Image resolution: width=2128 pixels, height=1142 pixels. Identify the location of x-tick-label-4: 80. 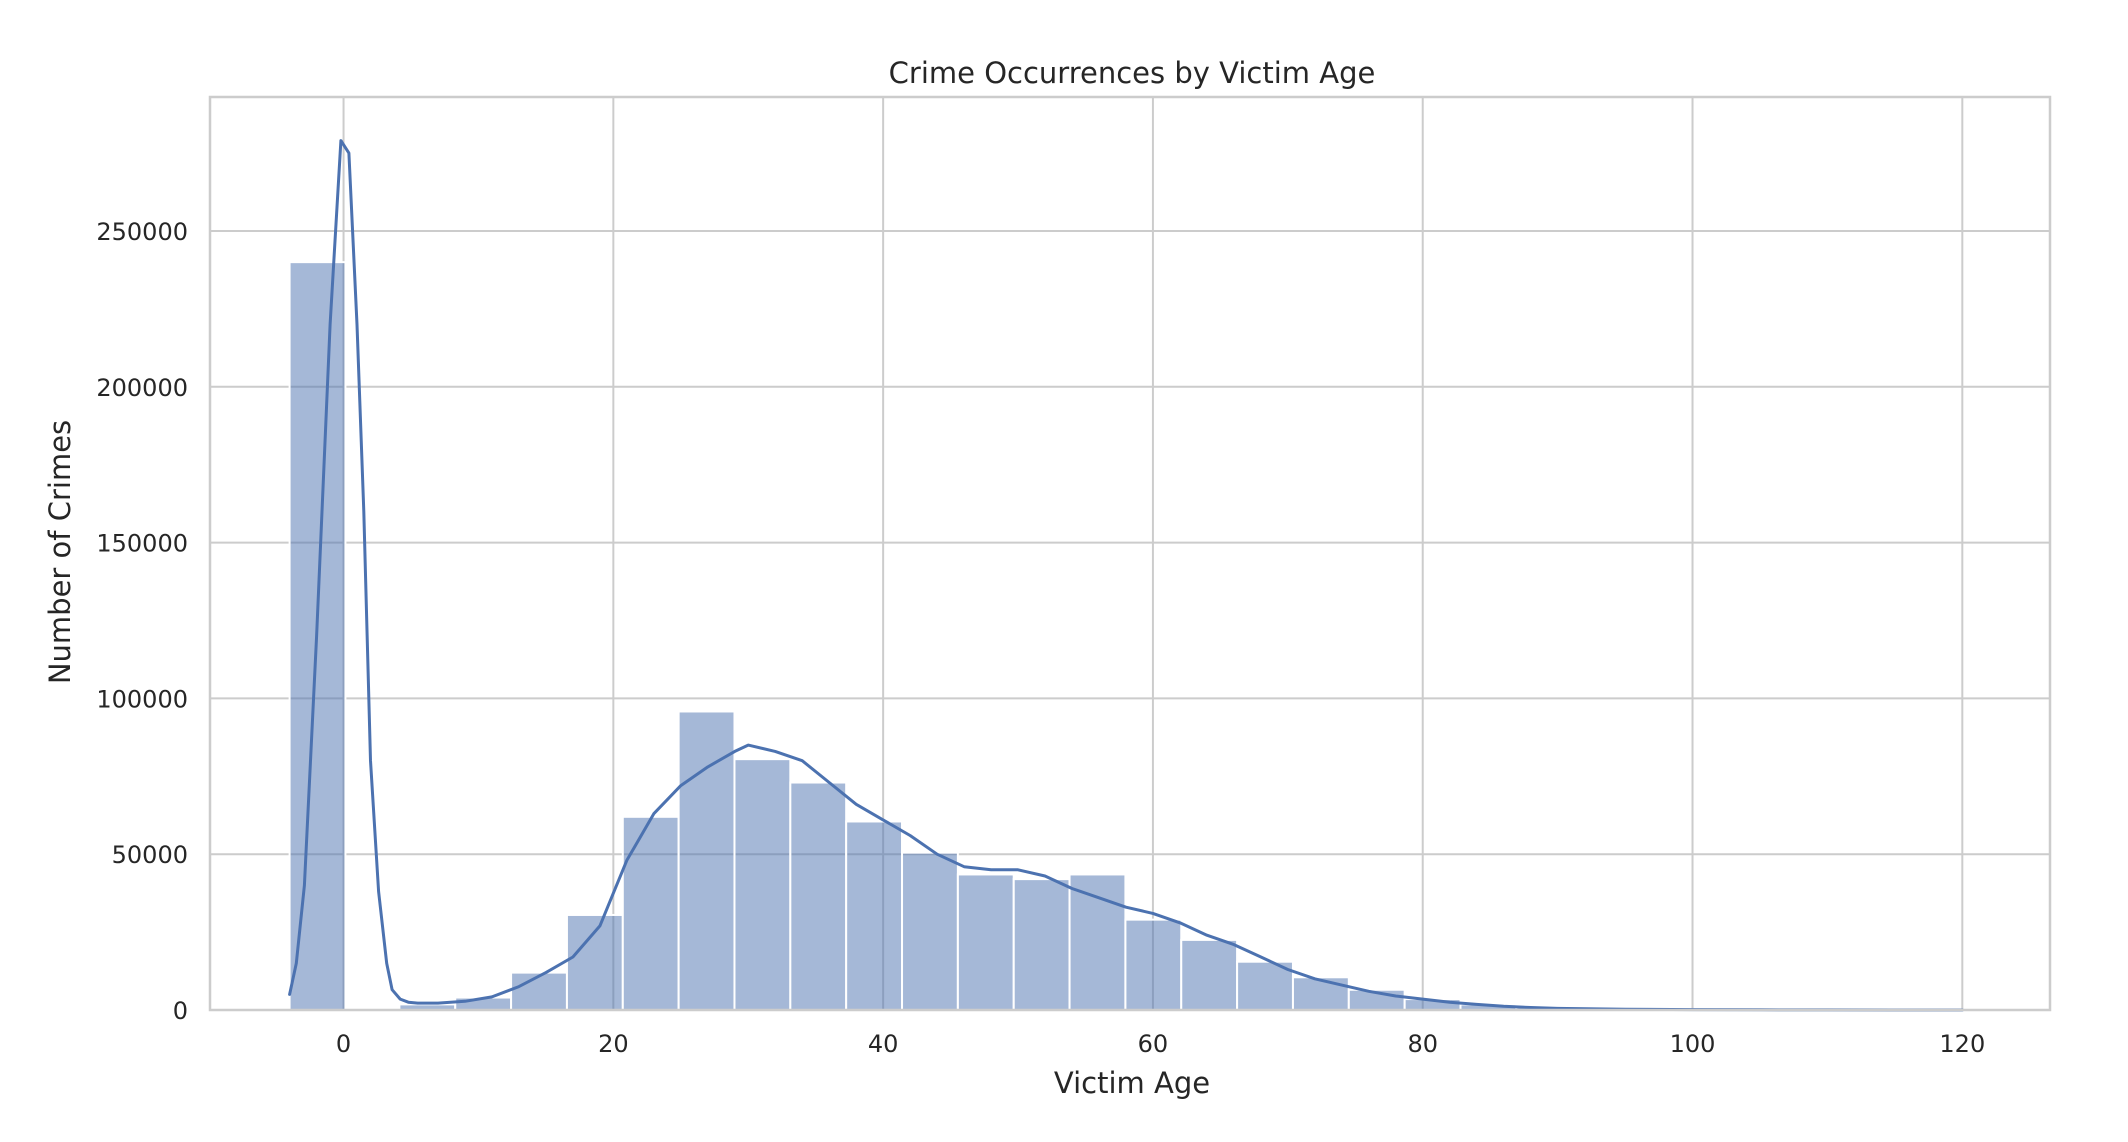
(1422, 1044).